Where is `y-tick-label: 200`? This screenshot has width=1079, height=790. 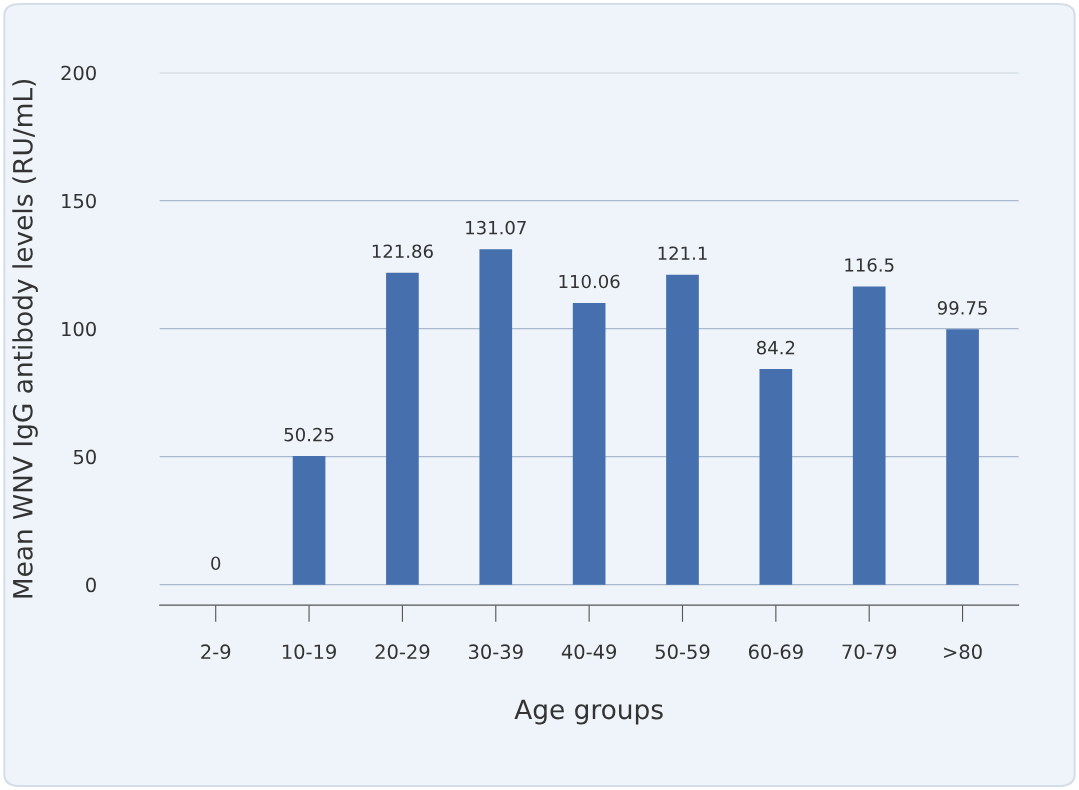
y-tick-label: 200 is located at coordinates (78, 73).